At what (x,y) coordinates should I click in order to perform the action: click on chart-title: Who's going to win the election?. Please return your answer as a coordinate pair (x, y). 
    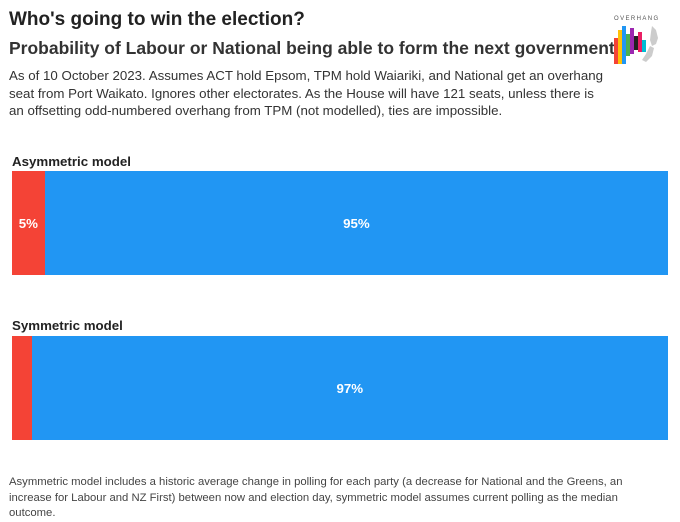
    Looking at the image, I should click on (157, 19).